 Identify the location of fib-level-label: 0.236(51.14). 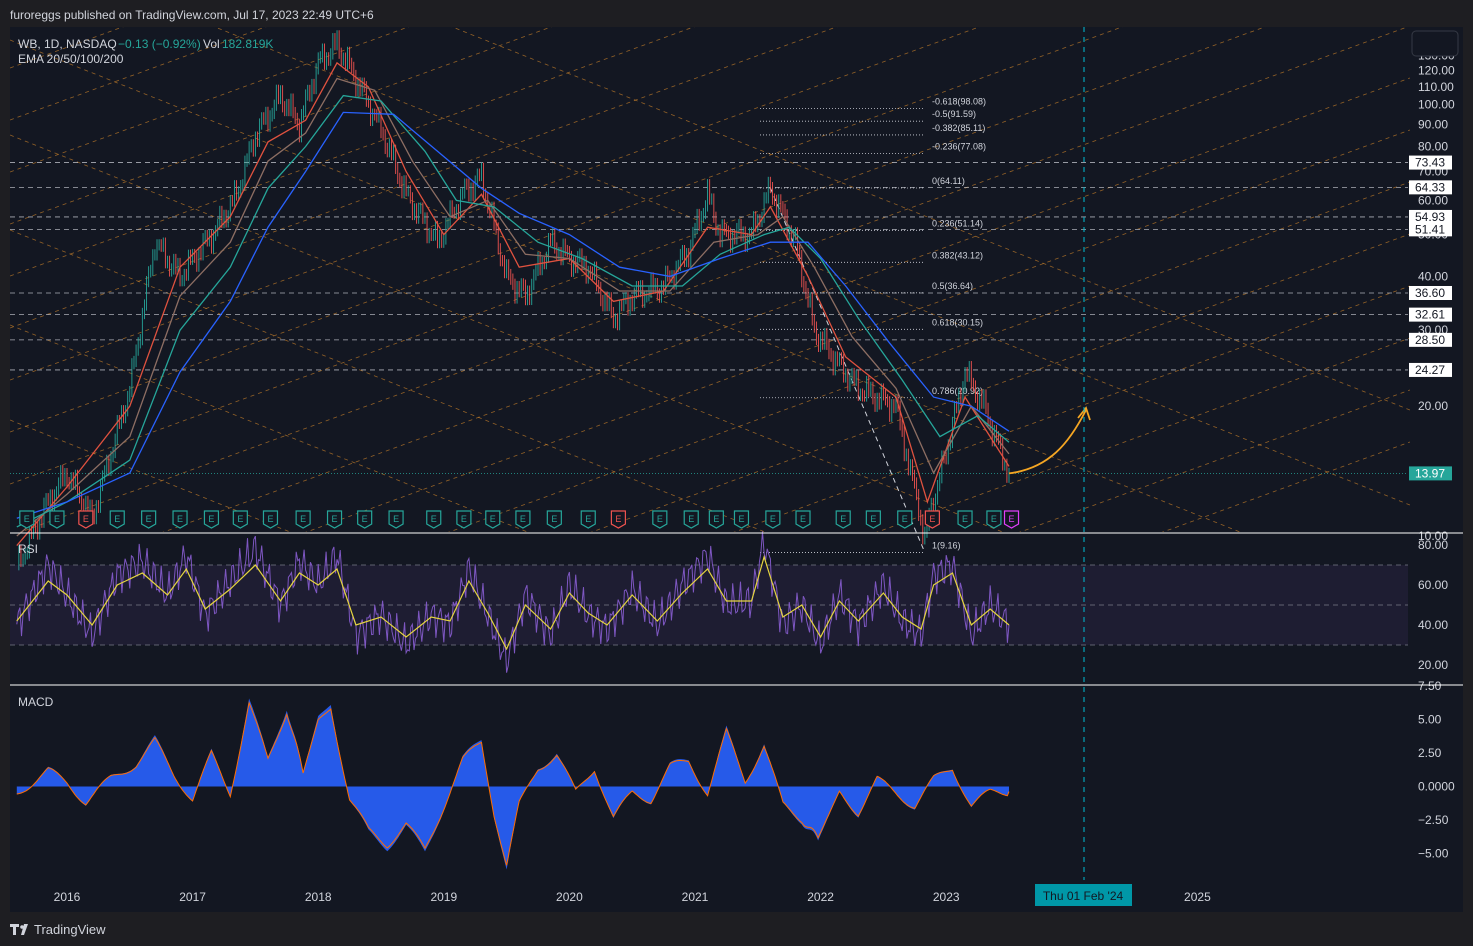
(957, 223).